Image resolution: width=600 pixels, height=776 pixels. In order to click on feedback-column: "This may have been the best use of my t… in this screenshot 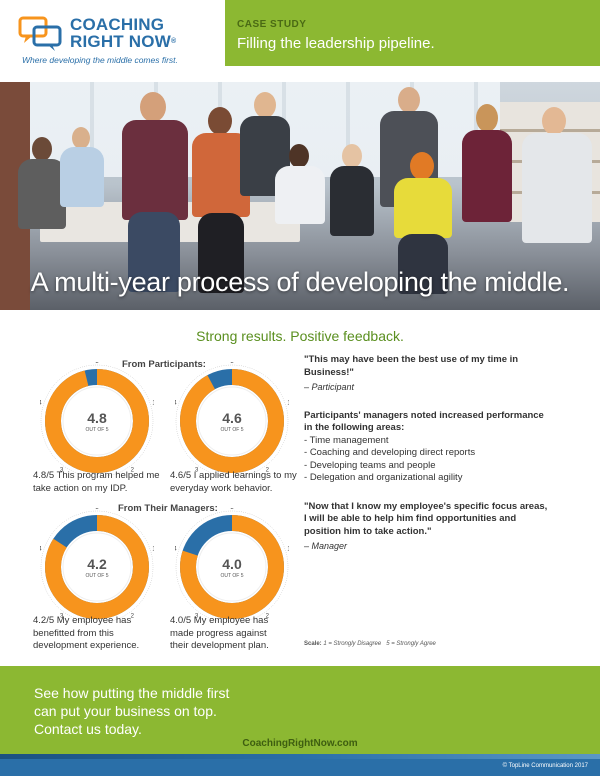, I will do `click(426, 453)`.